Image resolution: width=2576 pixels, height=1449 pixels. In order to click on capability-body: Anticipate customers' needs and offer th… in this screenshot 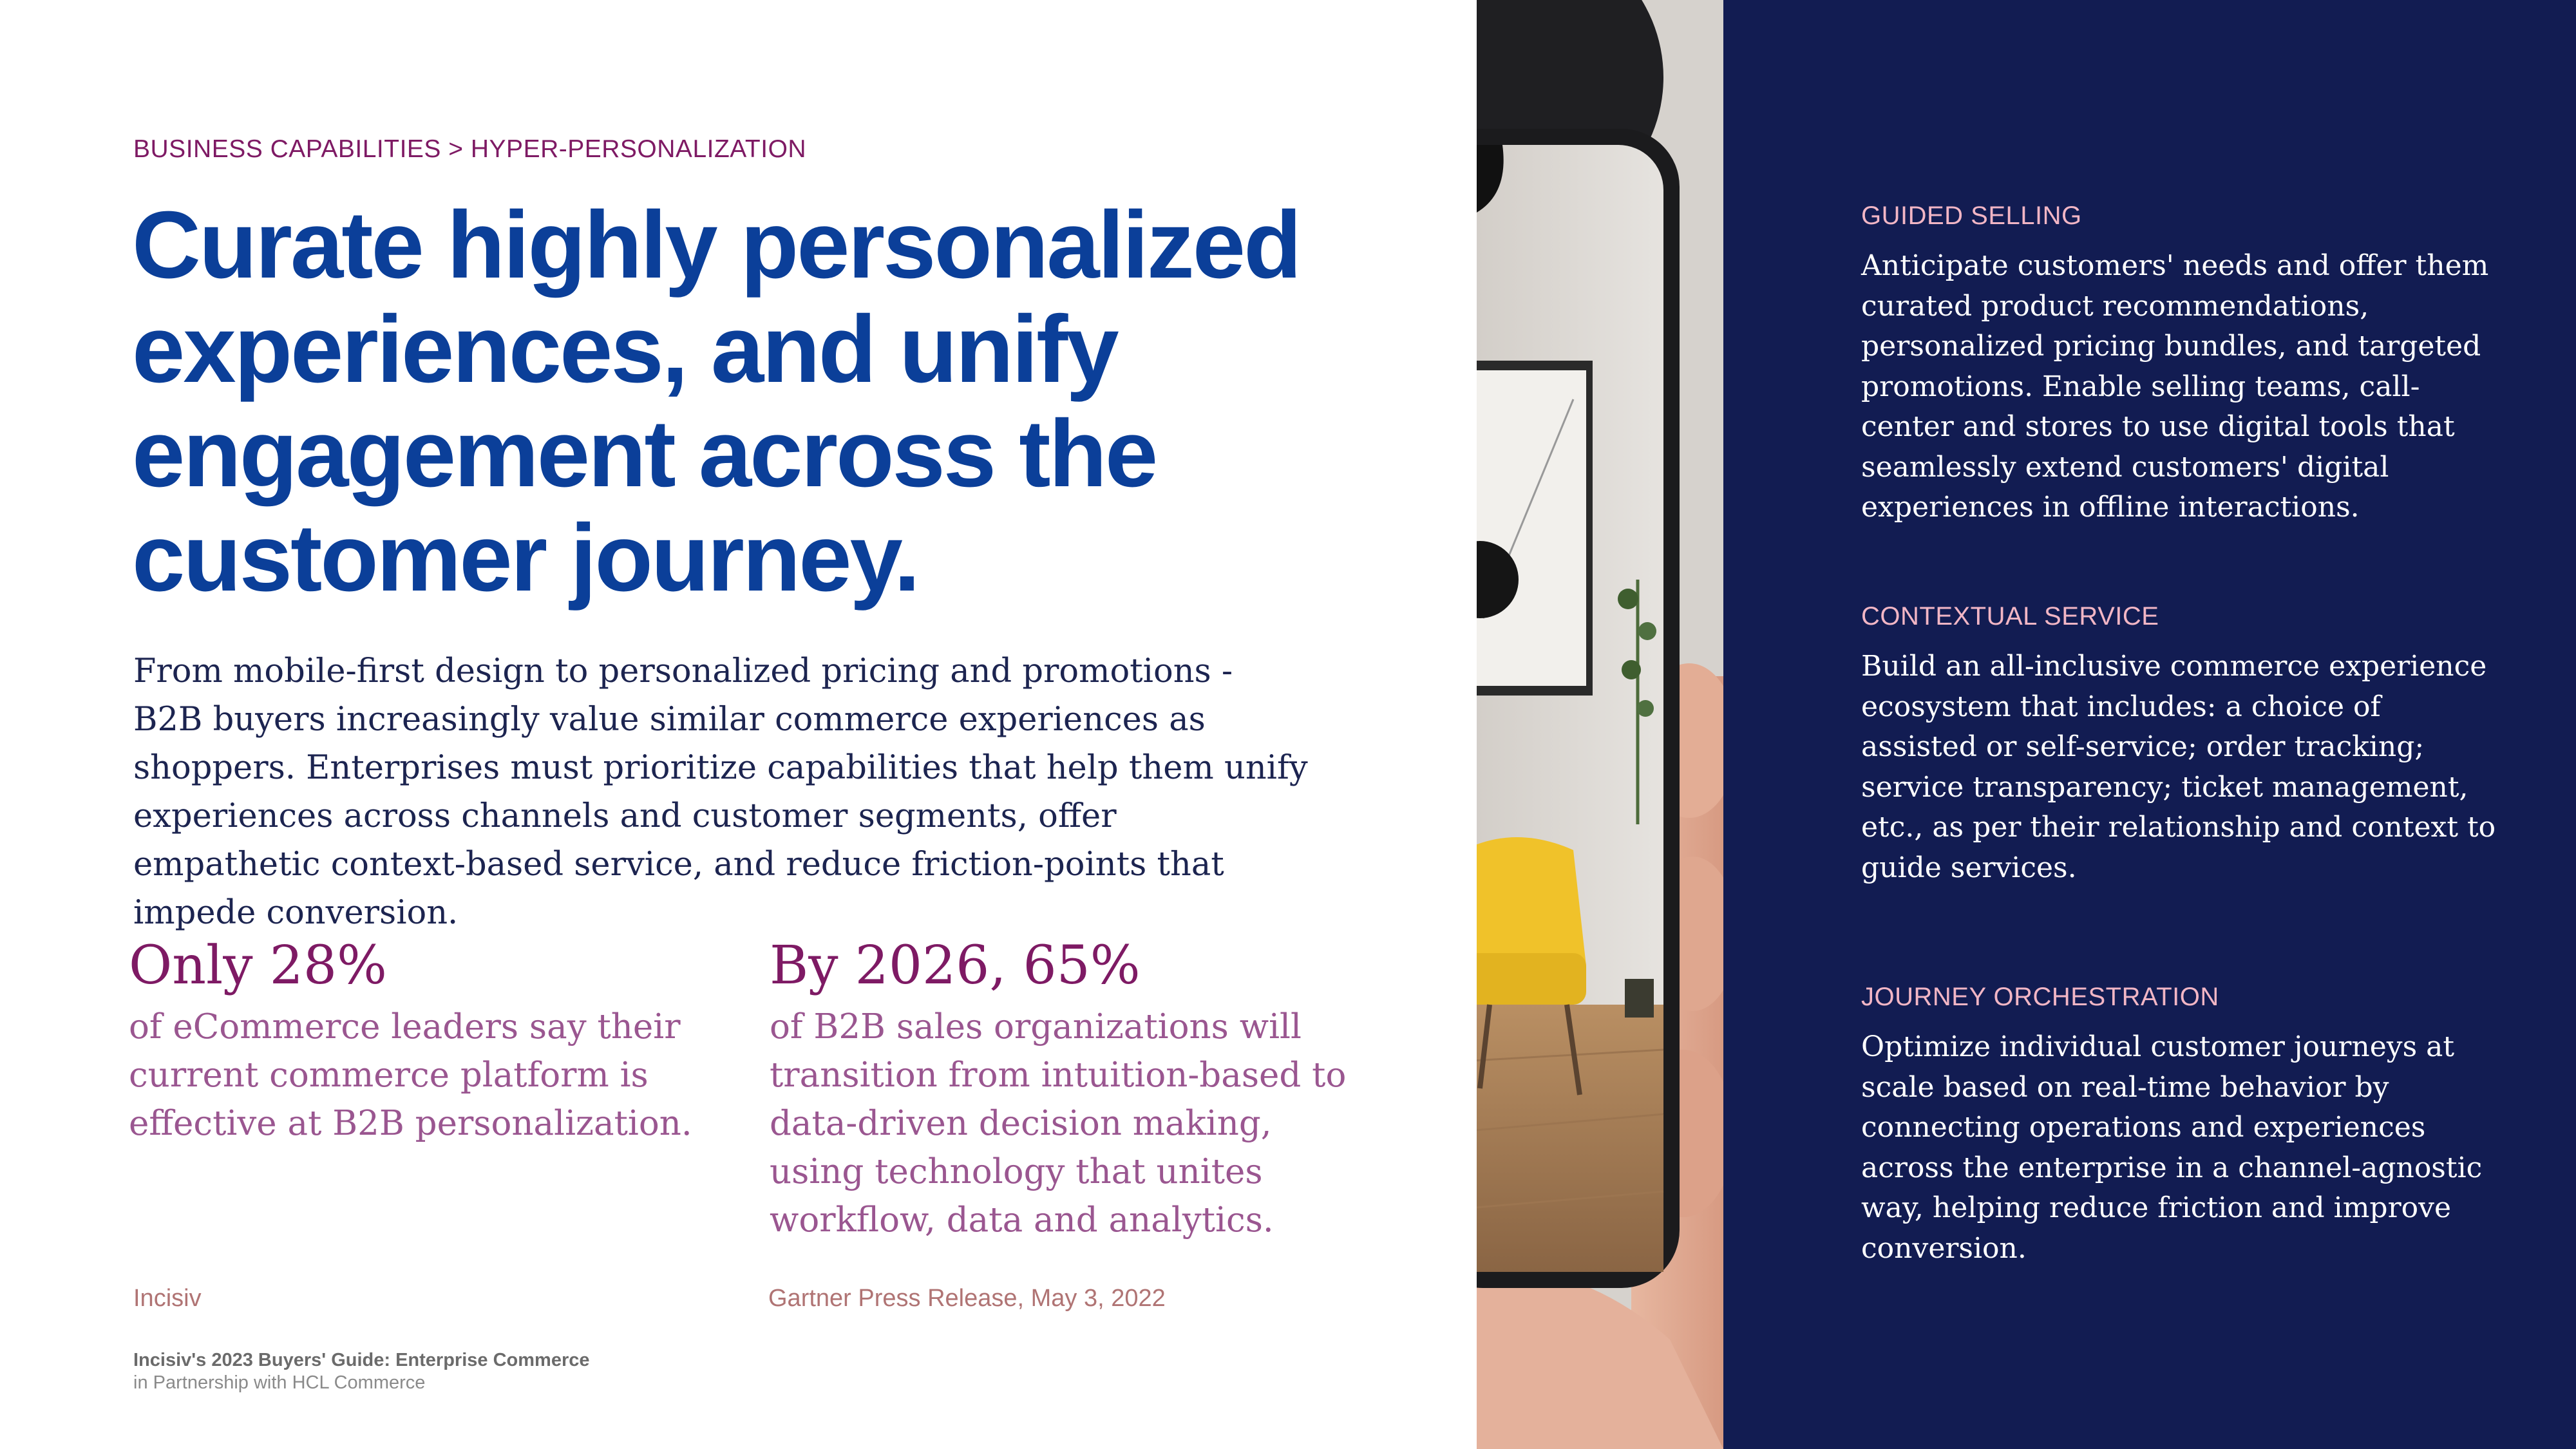, I will do `click(2175, 386)`.